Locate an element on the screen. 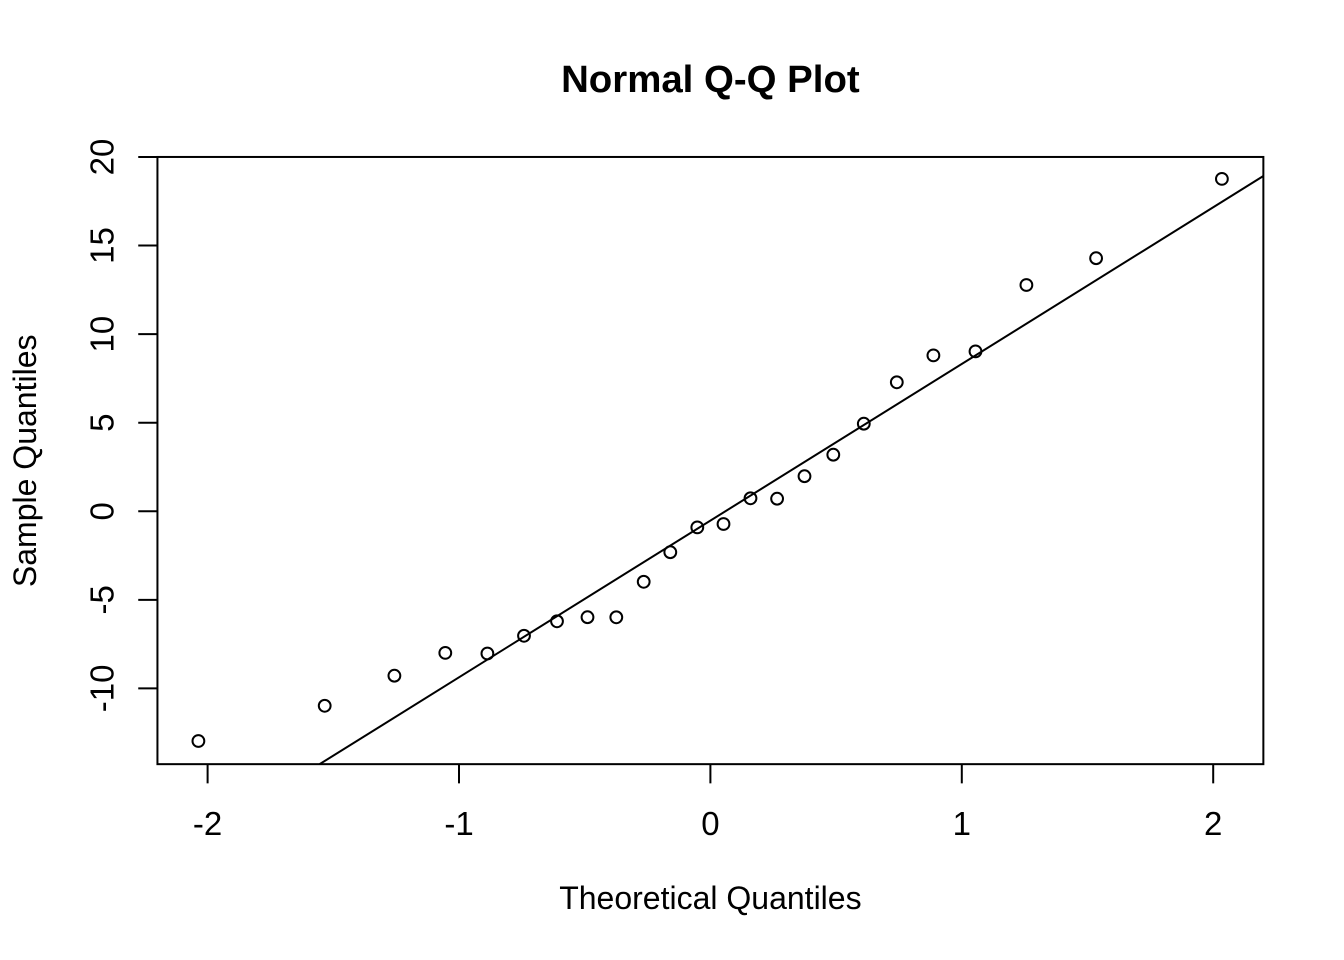 This screenshot has height=960, width=1344. svg-text: -5 is located at coordinates (102, 599).